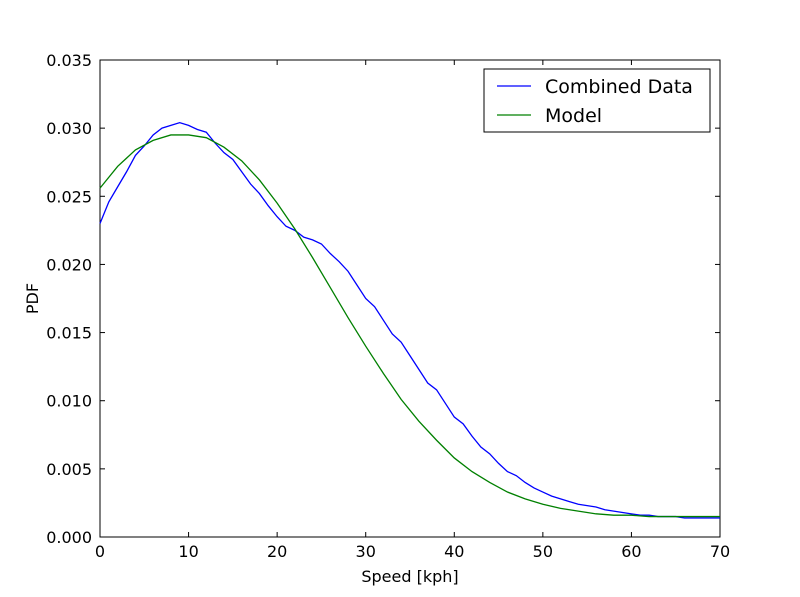  What do you see at coordinates (277, 551) in the screenshot?
I see `x-tick-label: 20` at bounding box center [277, 551].